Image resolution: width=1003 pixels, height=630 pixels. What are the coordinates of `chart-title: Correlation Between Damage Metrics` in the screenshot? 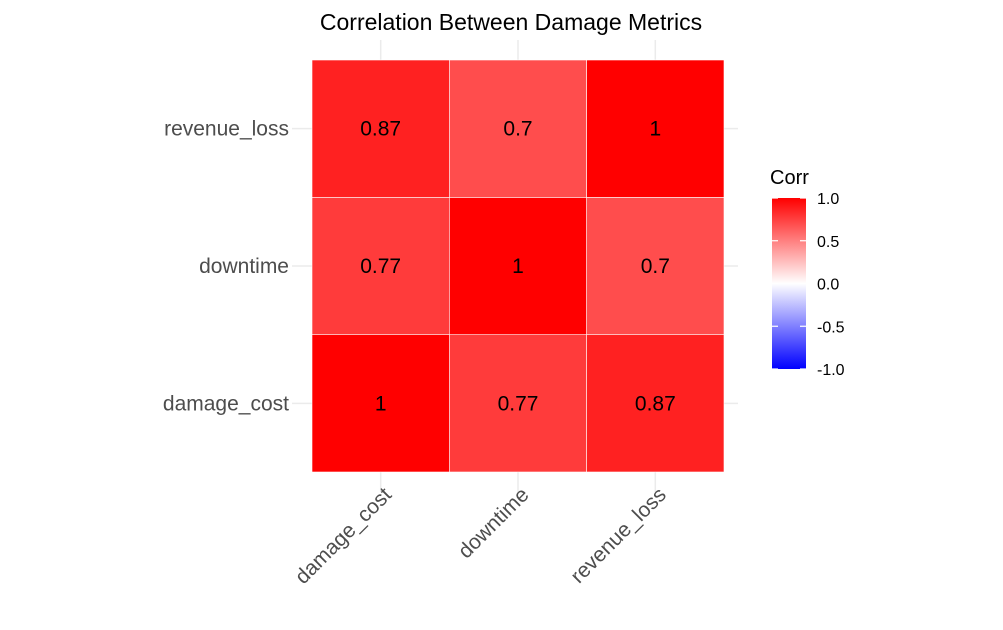 It's located at (511, 22).